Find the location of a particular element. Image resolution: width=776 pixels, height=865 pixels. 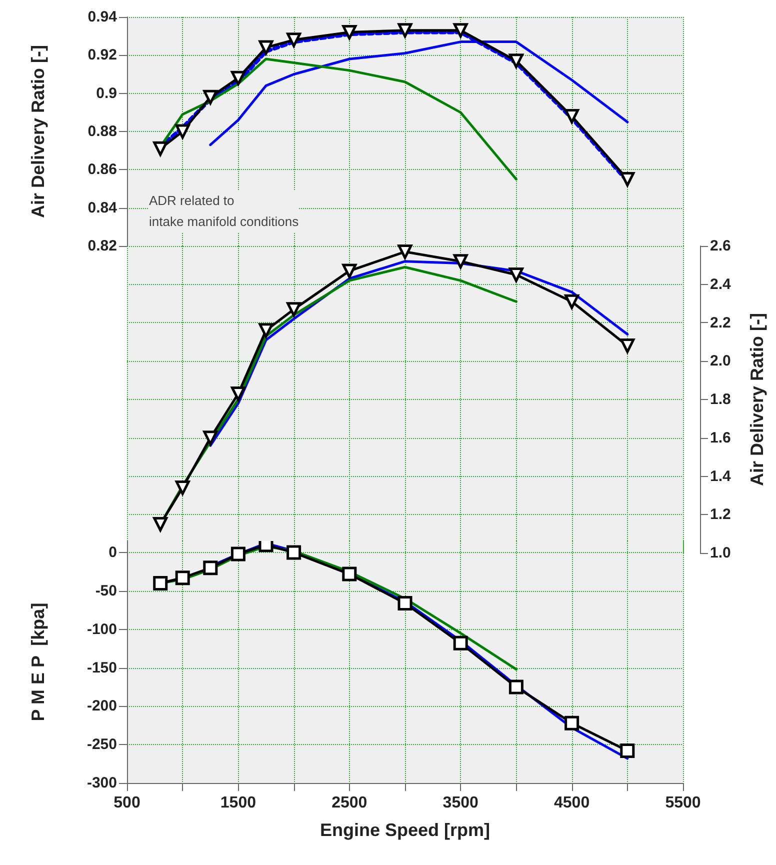

x-tick-label: 500 is located at coordinates (127, 803).